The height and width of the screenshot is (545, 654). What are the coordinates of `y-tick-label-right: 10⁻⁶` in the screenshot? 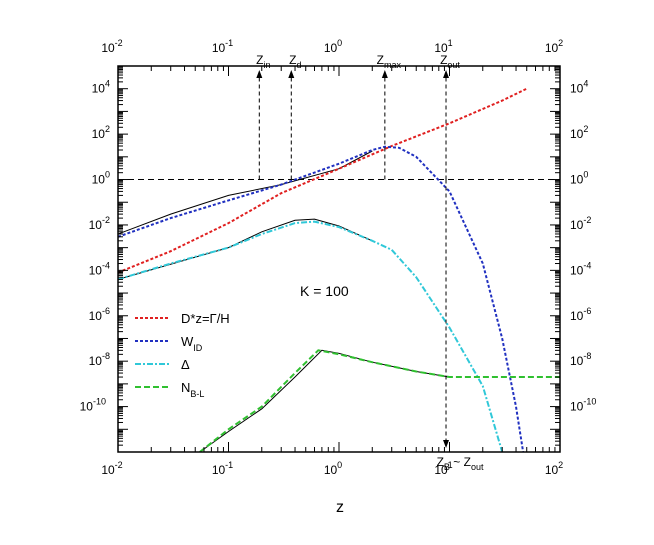 It's located at (580, 314).